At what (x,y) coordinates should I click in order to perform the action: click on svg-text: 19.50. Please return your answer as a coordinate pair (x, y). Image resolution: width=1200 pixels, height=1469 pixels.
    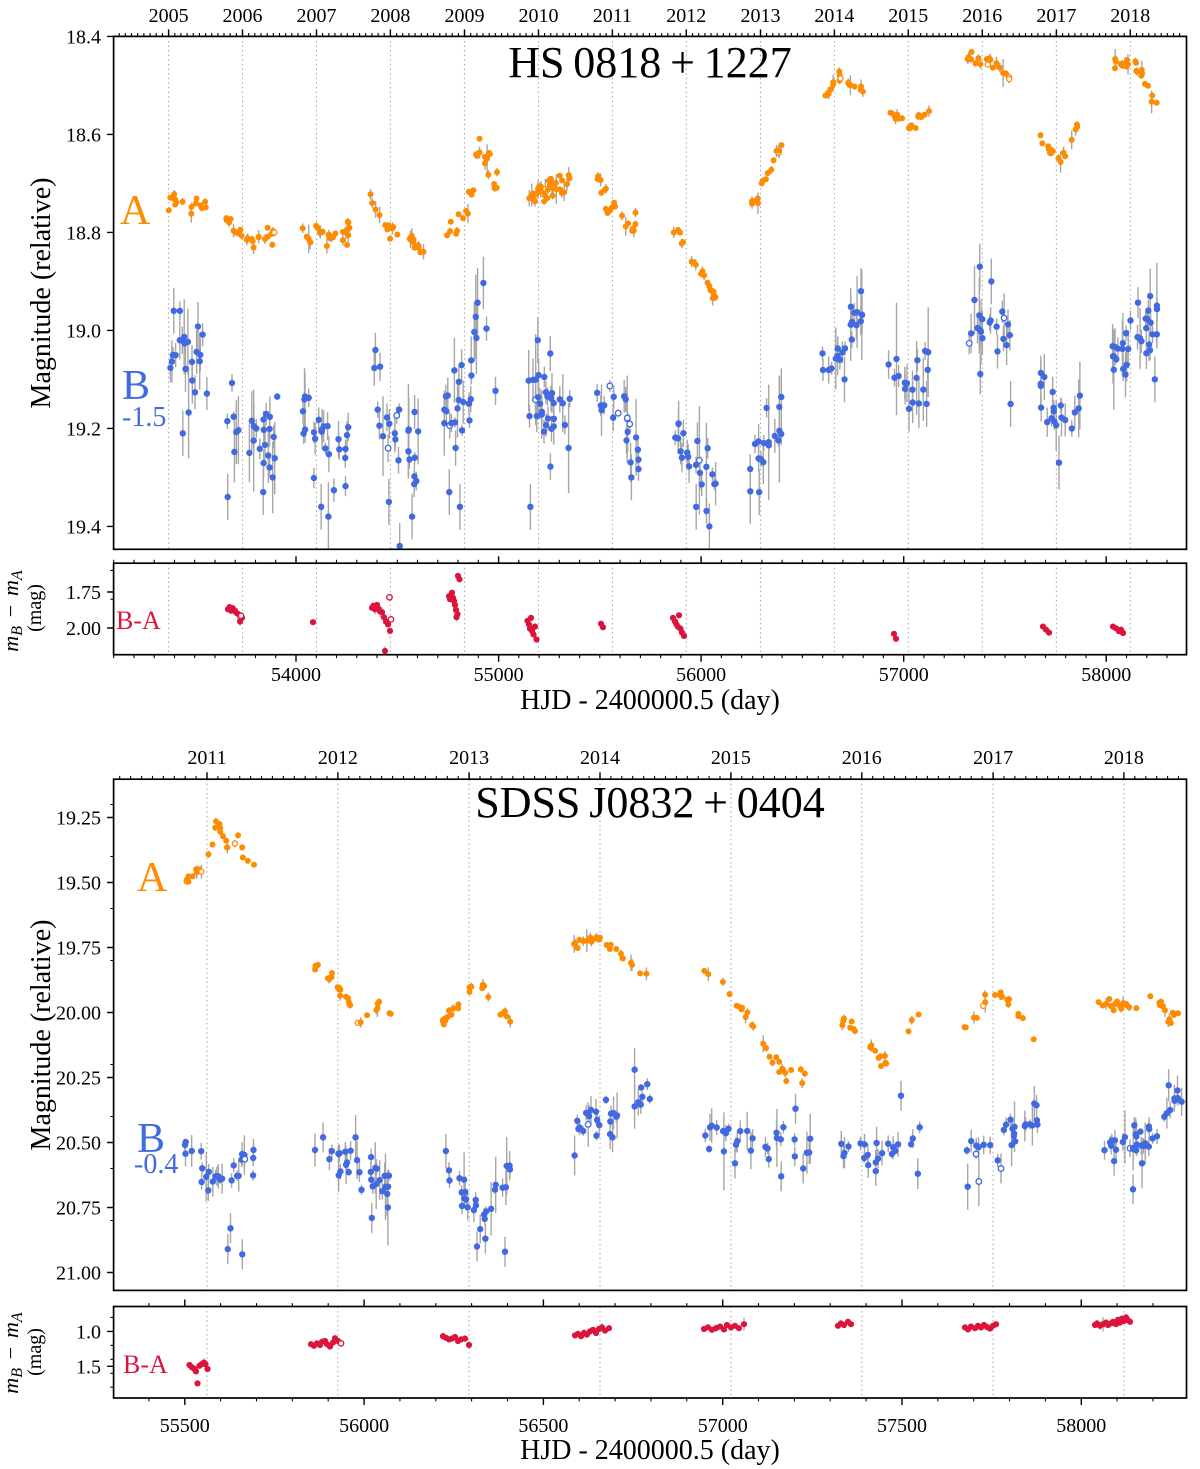
    Looking at the image, I should click on (78, 884).